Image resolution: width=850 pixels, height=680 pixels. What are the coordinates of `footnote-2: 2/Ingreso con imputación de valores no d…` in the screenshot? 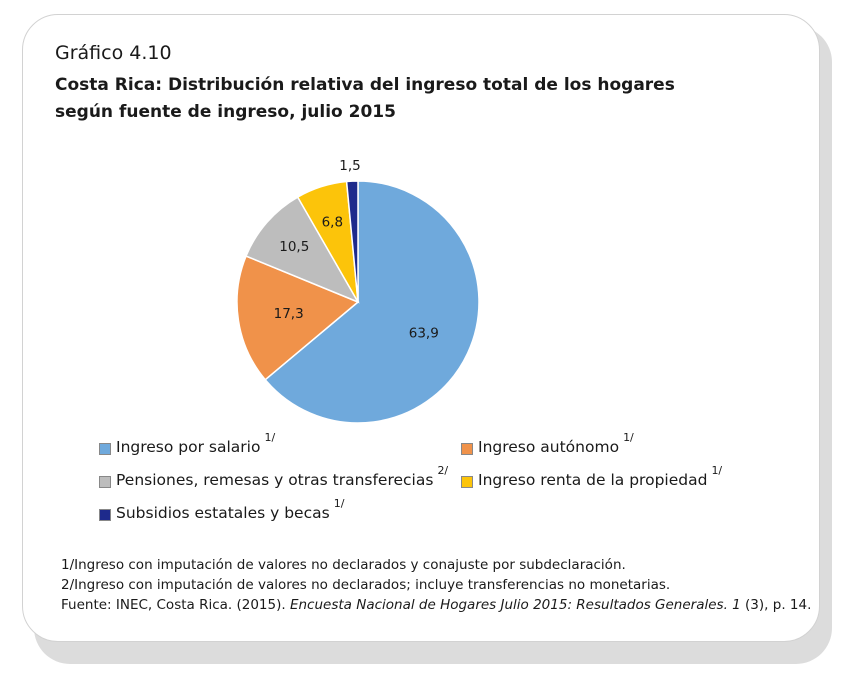 It's located at (366, 585).